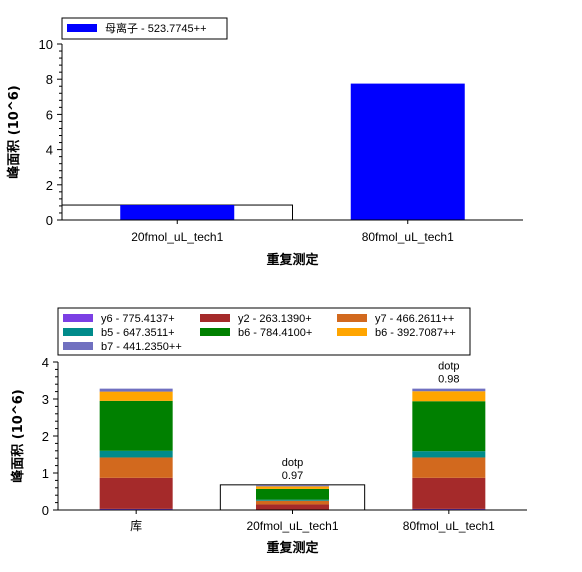 Image resolution: width=582 pixels, height=572 pixels. What do you see at coordinates (49, 79) in the screenshot?
I see `chart1-ytick-label-4: 8` at bounding box center [49, 79].